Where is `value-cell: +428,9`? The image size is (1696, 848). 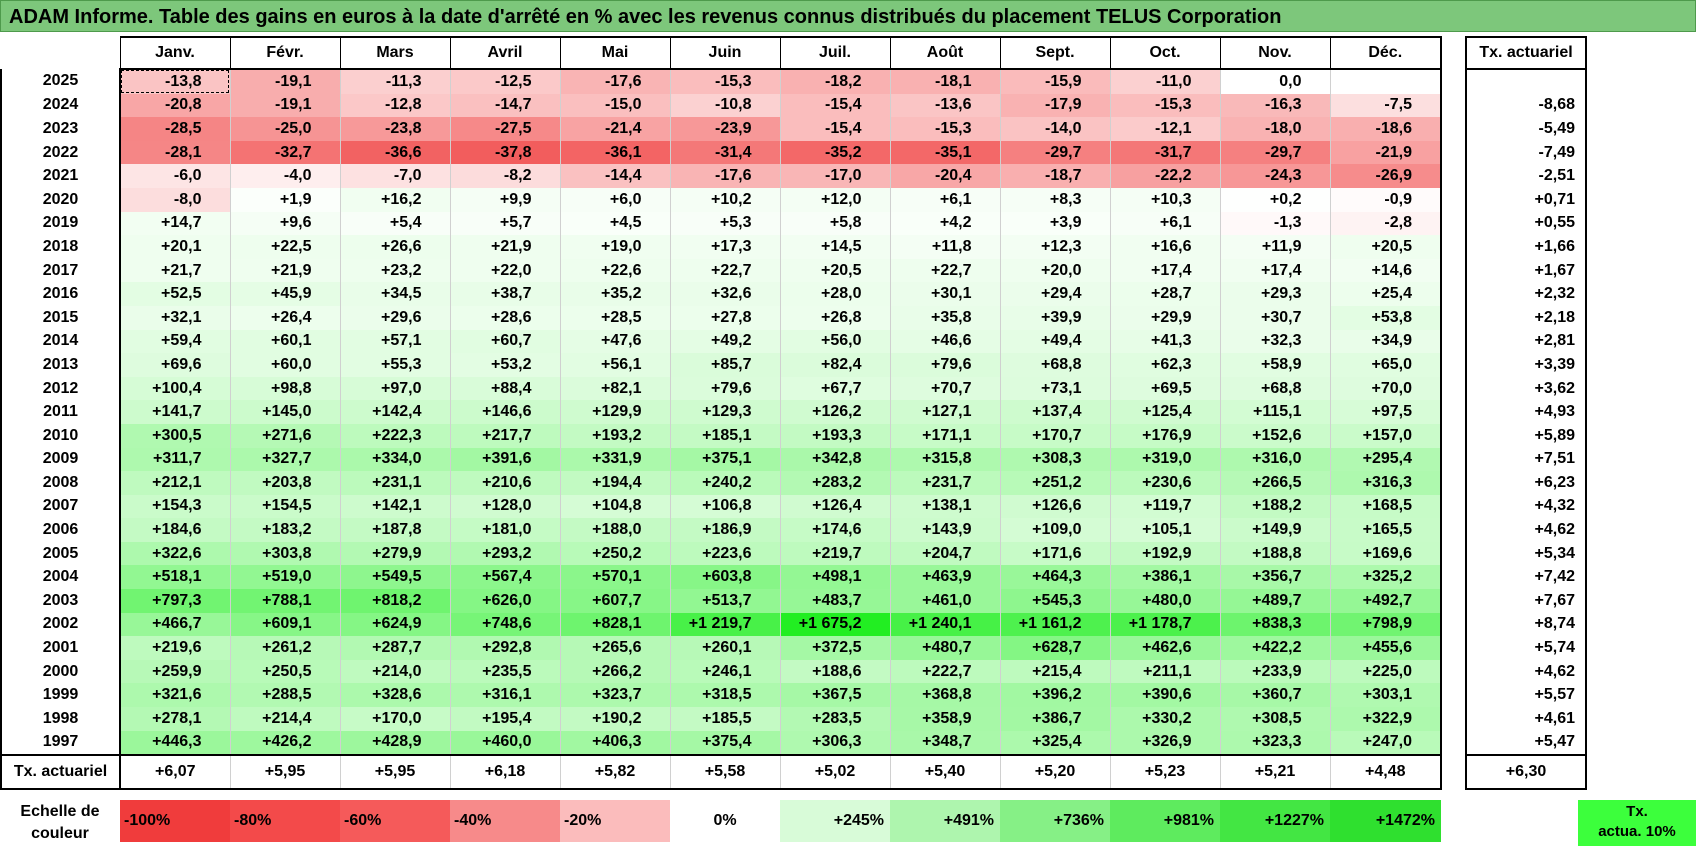 value-cell: +428,9 is located at coordinates (394, 743).